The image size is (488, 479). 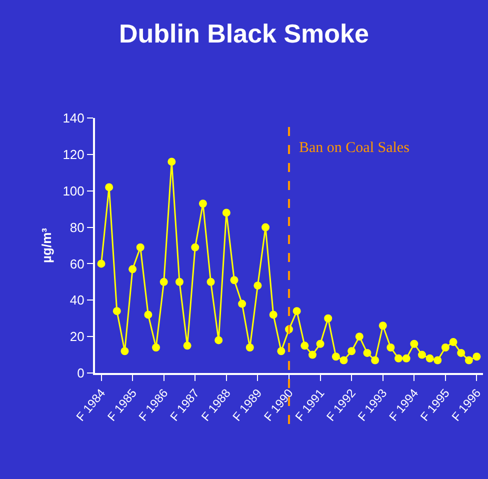 What do you see at coordinates (77, 227) in the screenshot?
I see `y-tick-label: 80` at bounding box center [77, 227].